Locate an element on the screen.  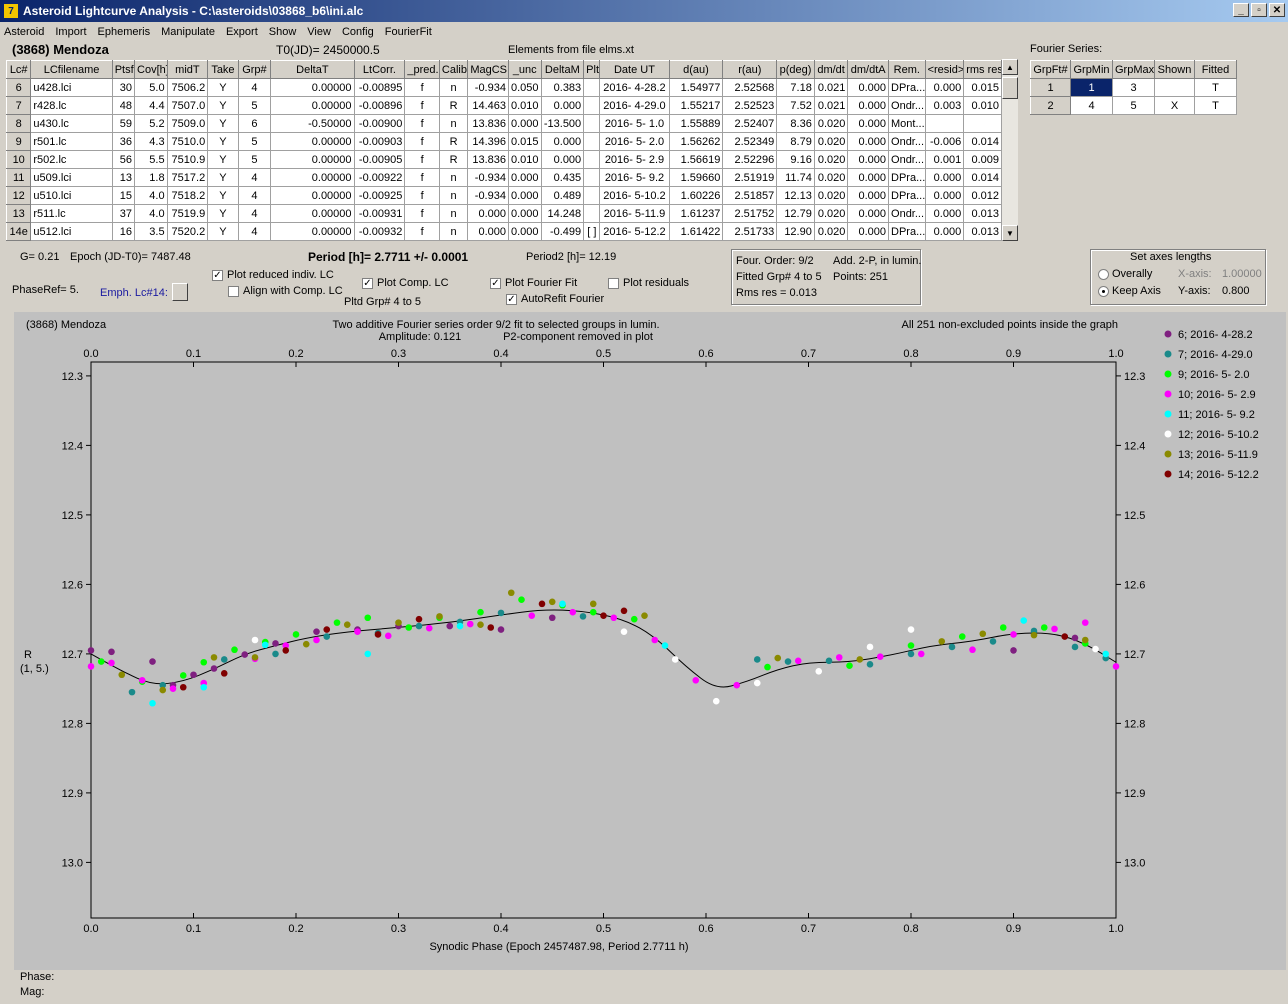
table-cell: 7518.2 is located at coordinates (187, 195).